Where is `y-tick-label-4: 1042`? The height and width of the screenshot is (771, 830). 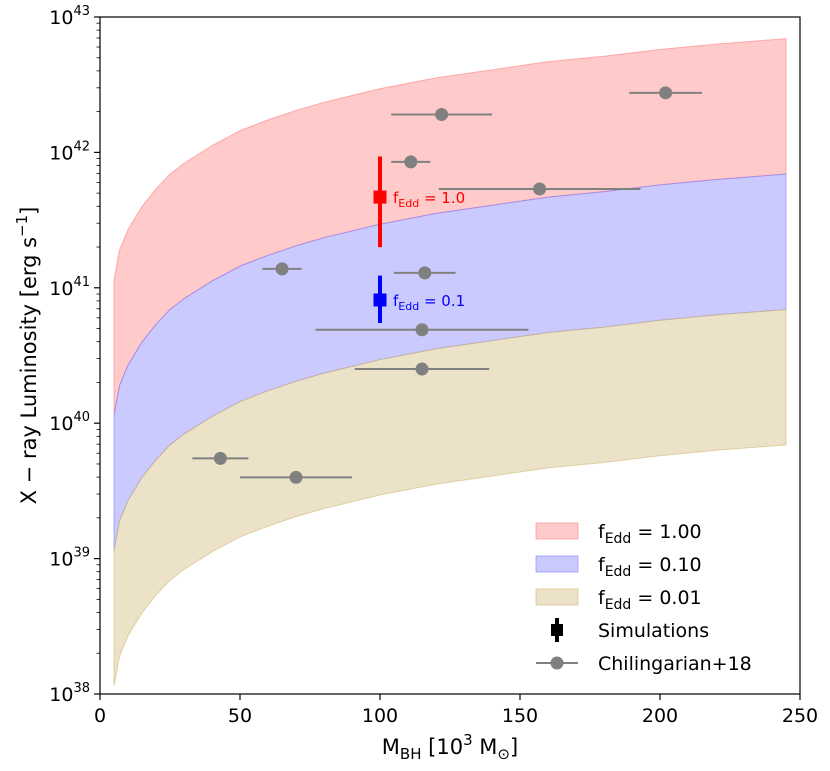
y-tick-label-4: 1042 is located at coordinates (69, 151).